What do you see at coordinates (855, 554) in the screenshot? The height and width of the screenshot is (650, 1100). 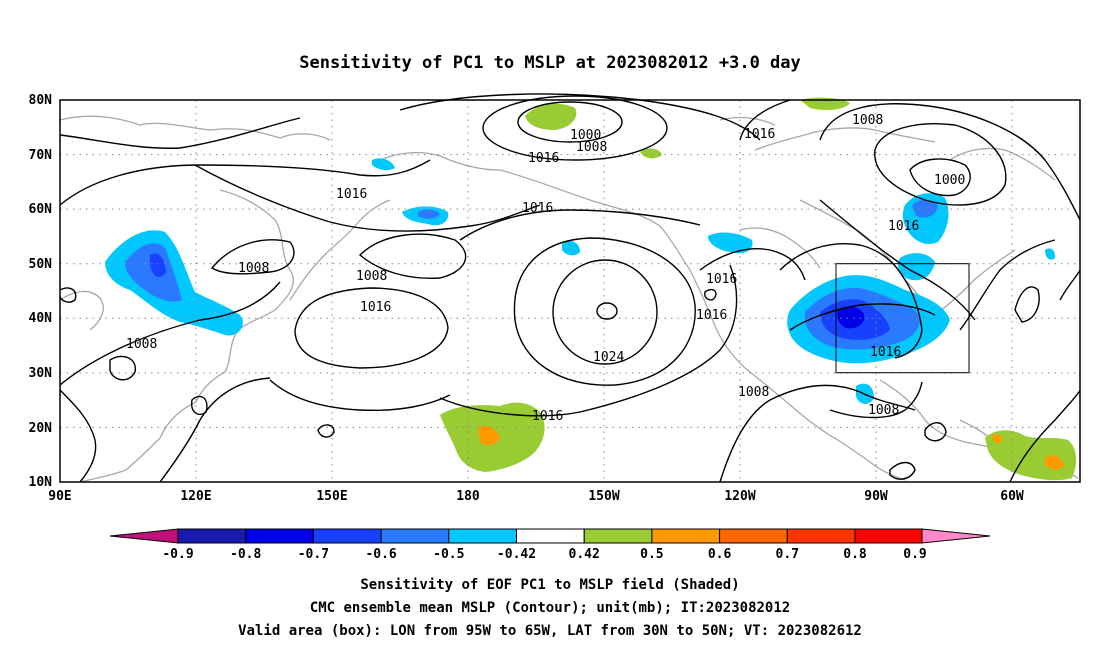 I see `colorbar-label: 0.8` at bounding box center [855, 554].